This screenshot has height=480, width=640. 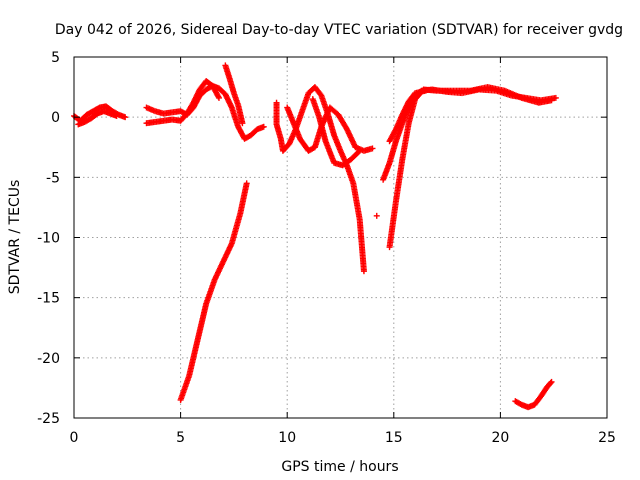 I want to click on y-tick-label: -10, so click(x=48, y=239).